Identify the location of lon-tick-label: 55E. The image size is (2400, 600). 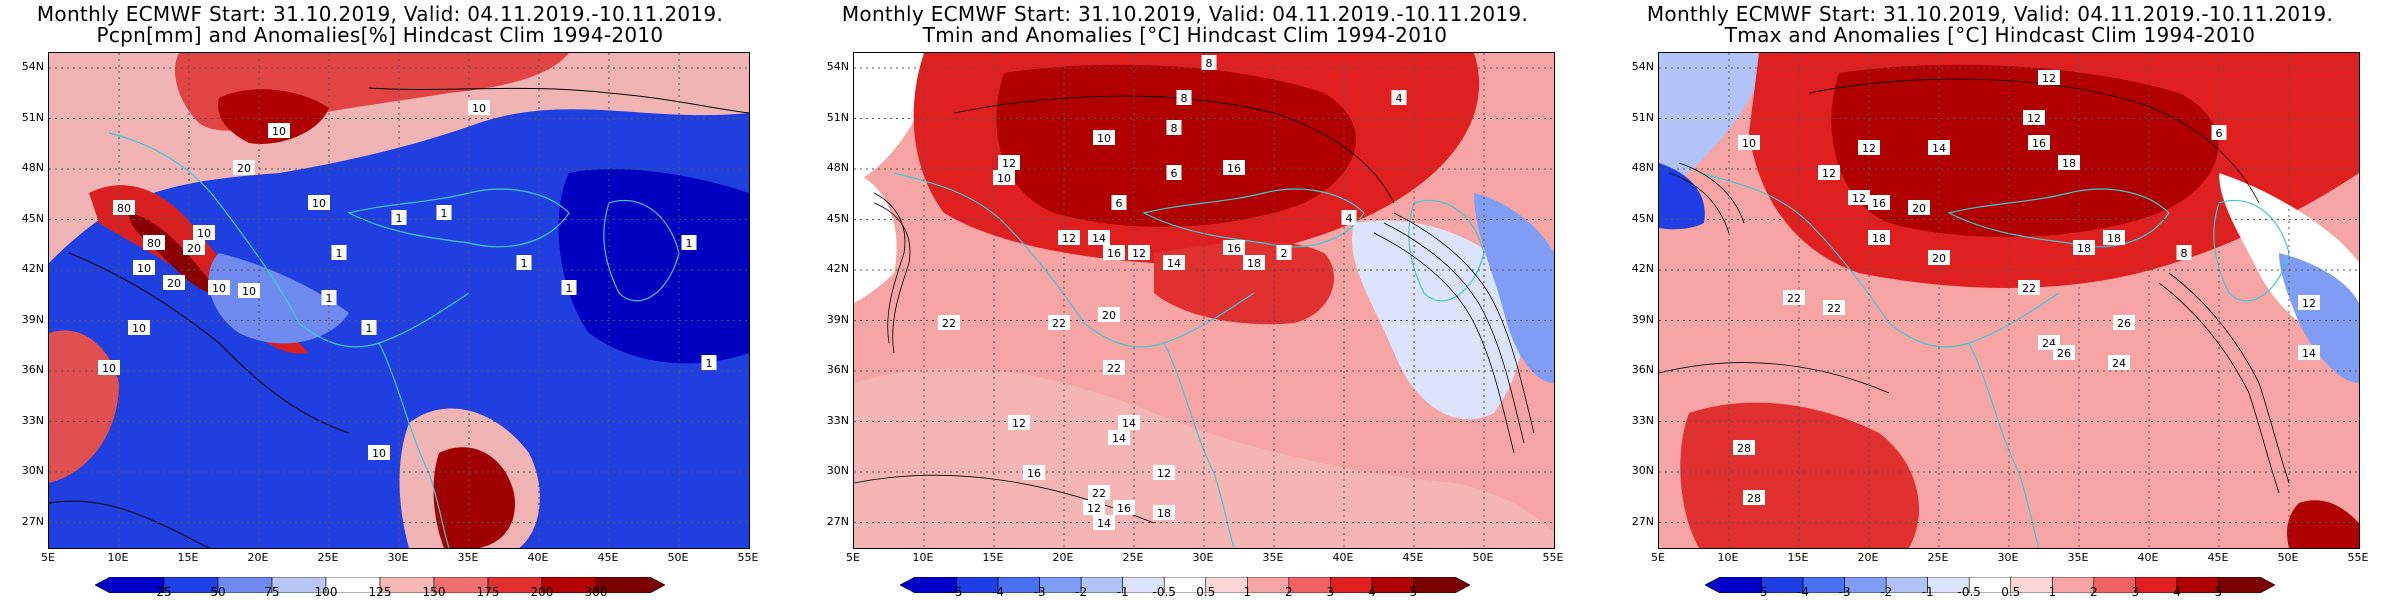
(748, 557).